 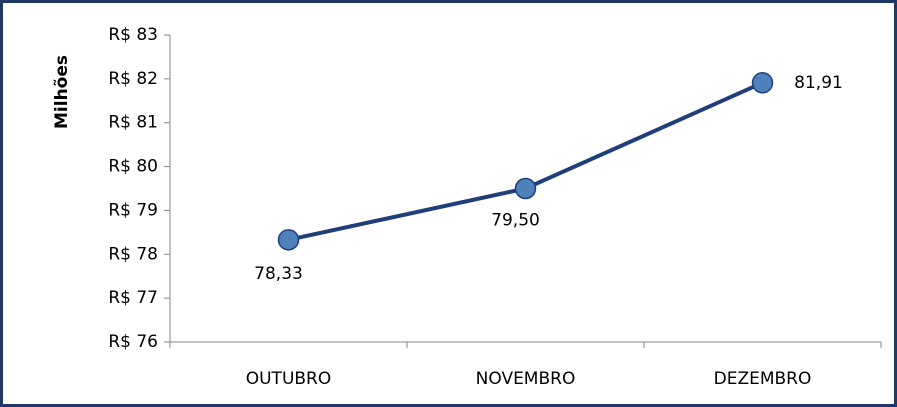 I want to click on y-tick-label: R$ 81, so click(x=133, y=123).